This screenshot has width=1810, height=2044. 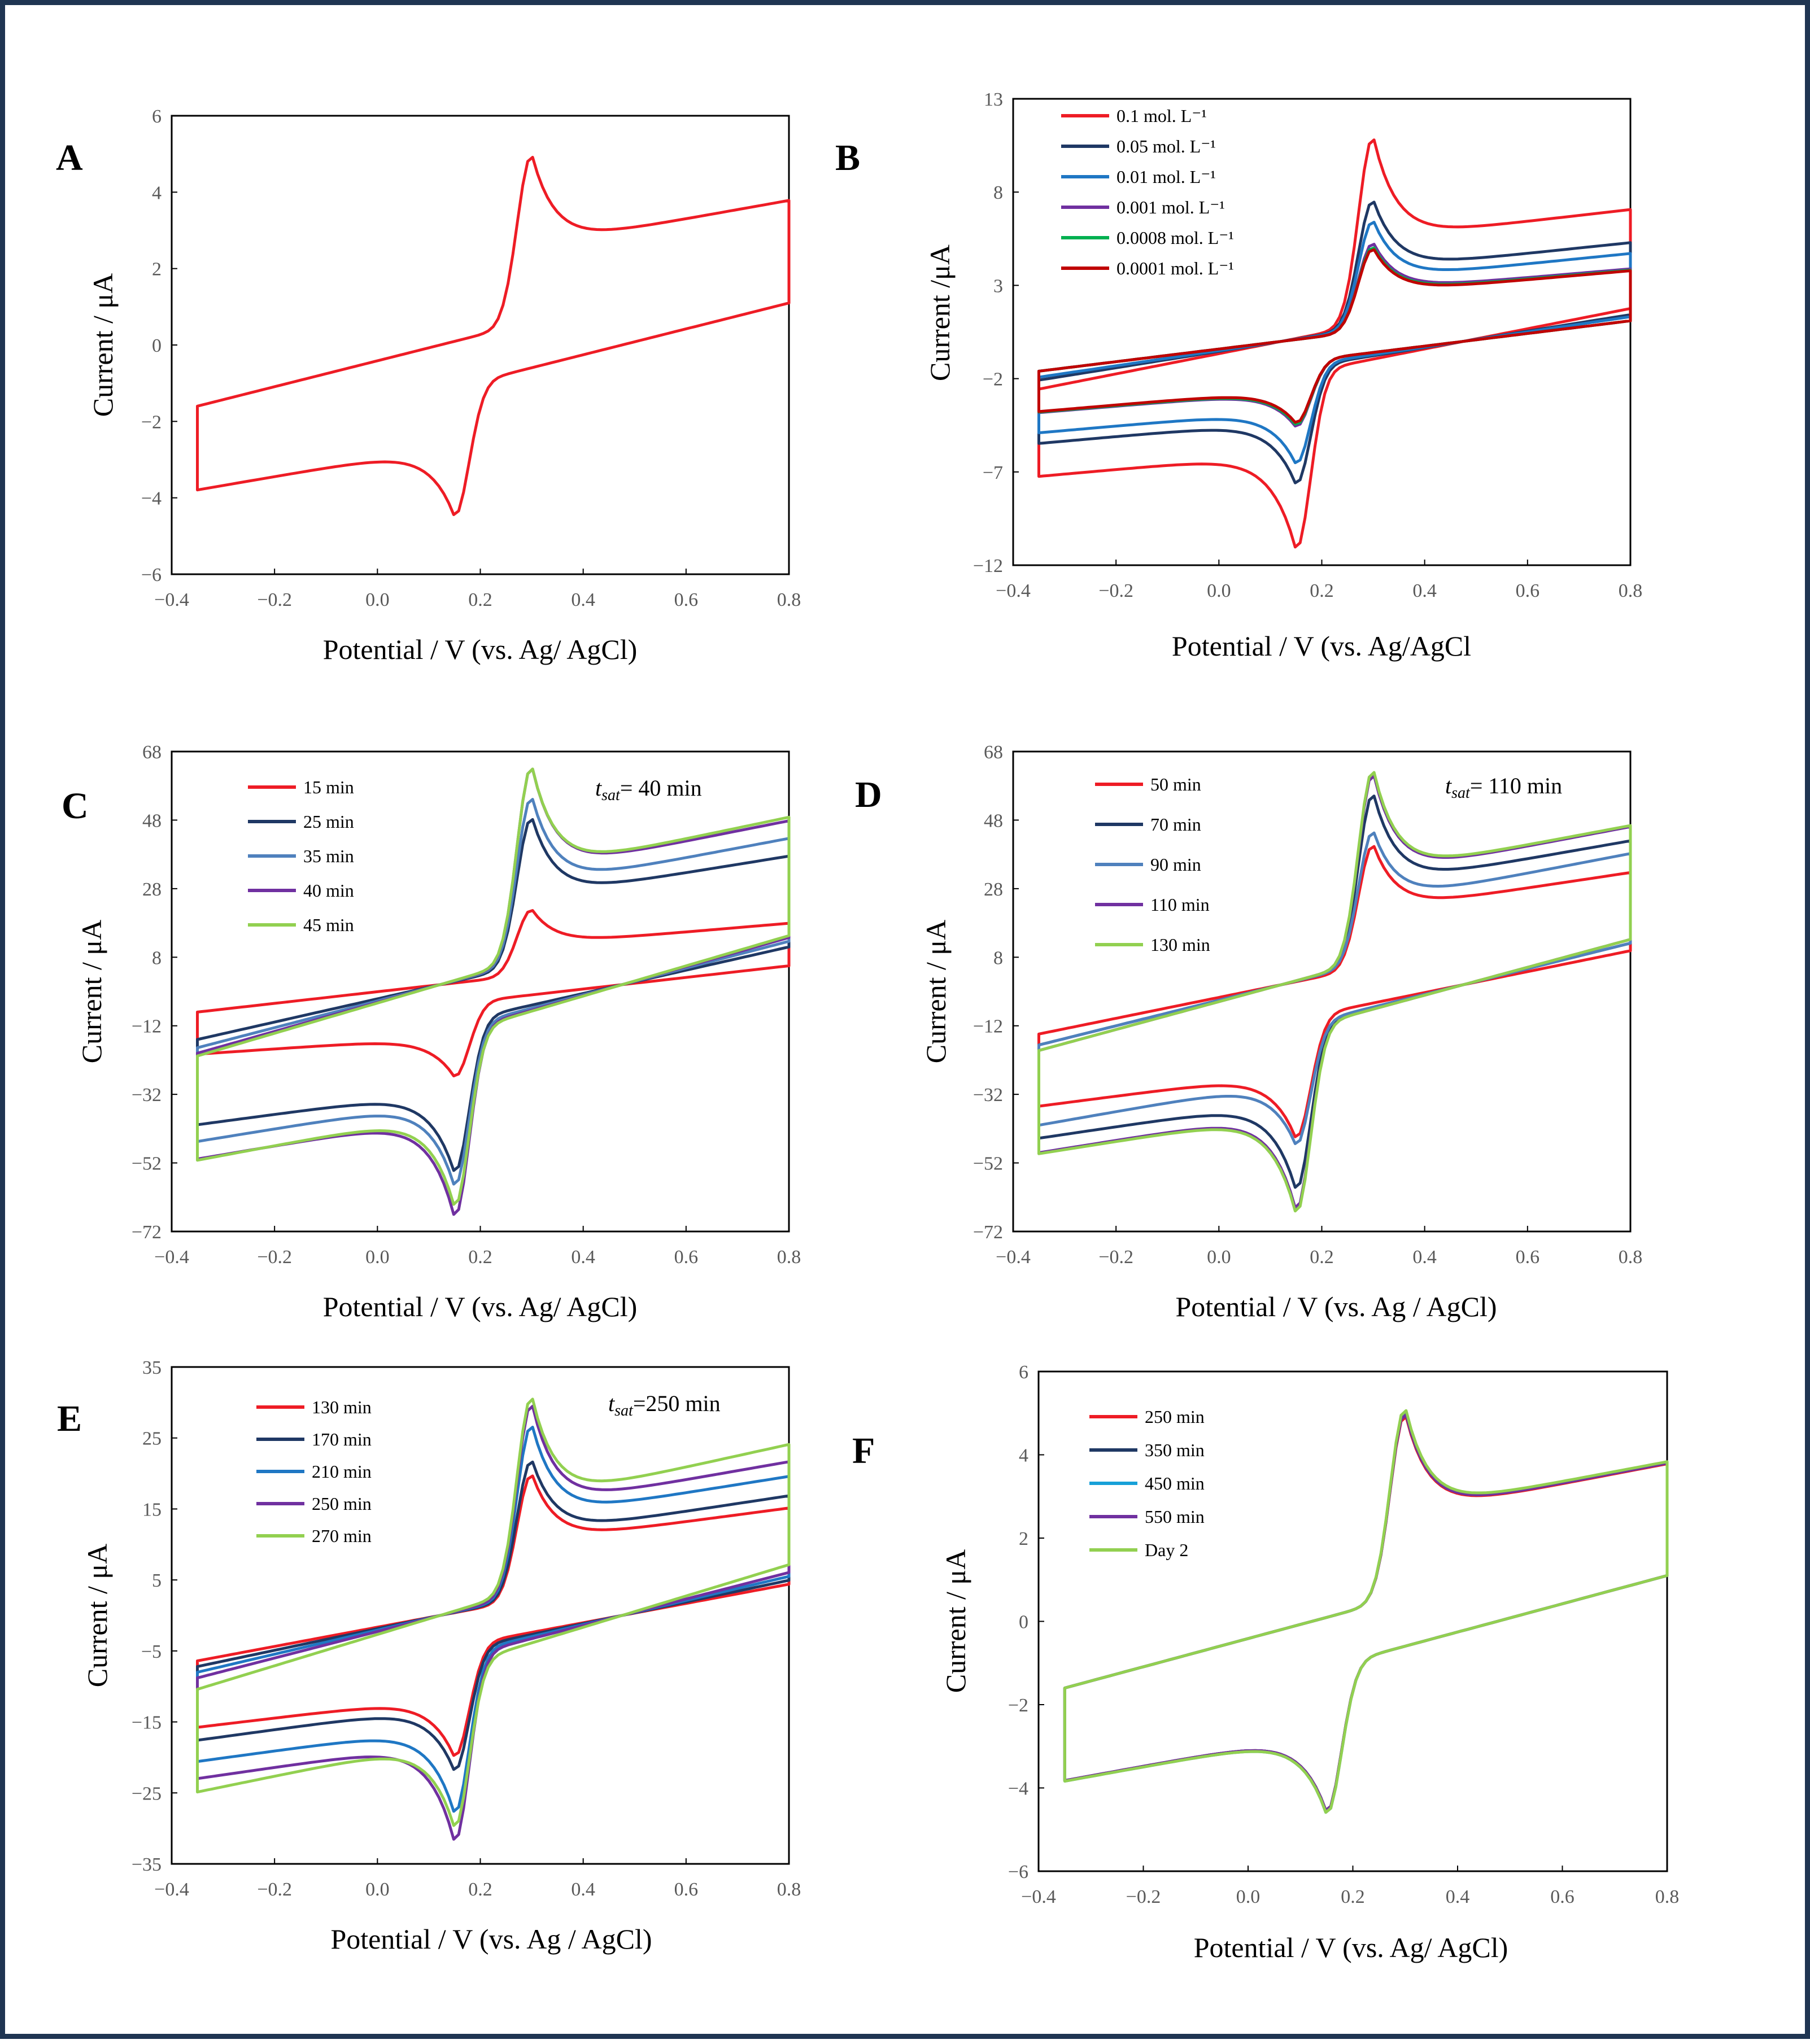 I want to click on y-axis-label-b: Current /μA, so click(x=940, y=313).